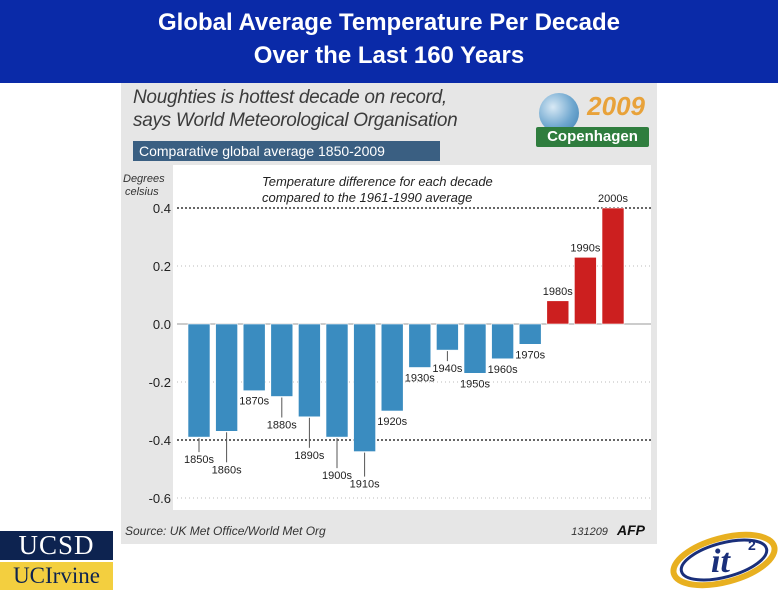  Describe the element at coordinates (530, 355) in the screenshot. I see `category-label: 1970s` at that location.